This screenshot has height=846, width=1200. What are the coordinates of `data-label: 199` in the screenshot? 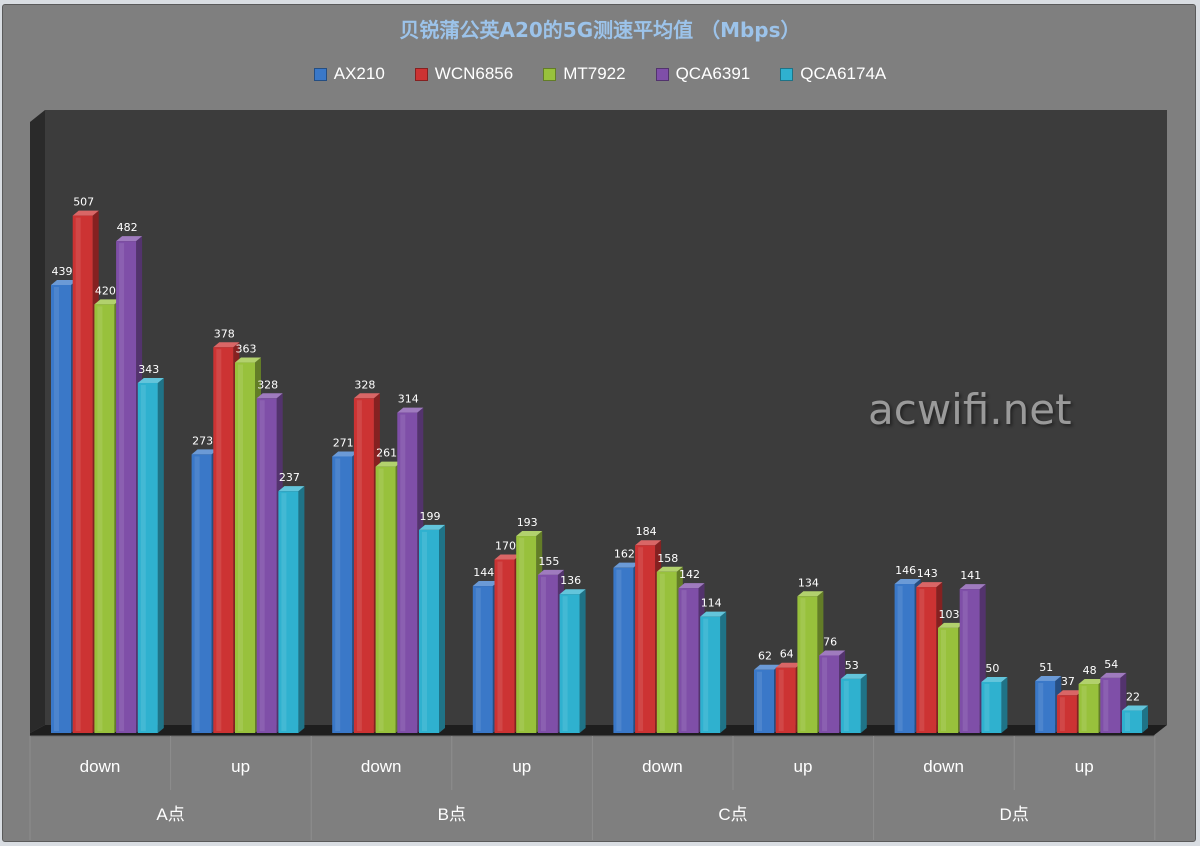 It's located at (430, 516).